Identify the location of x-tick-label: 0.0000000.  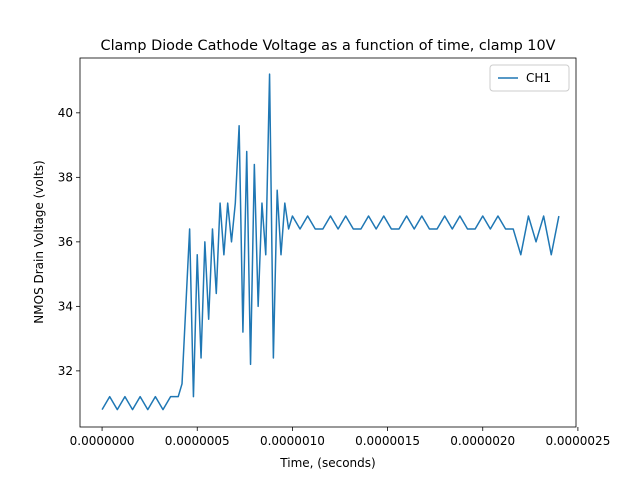
(102, 441).